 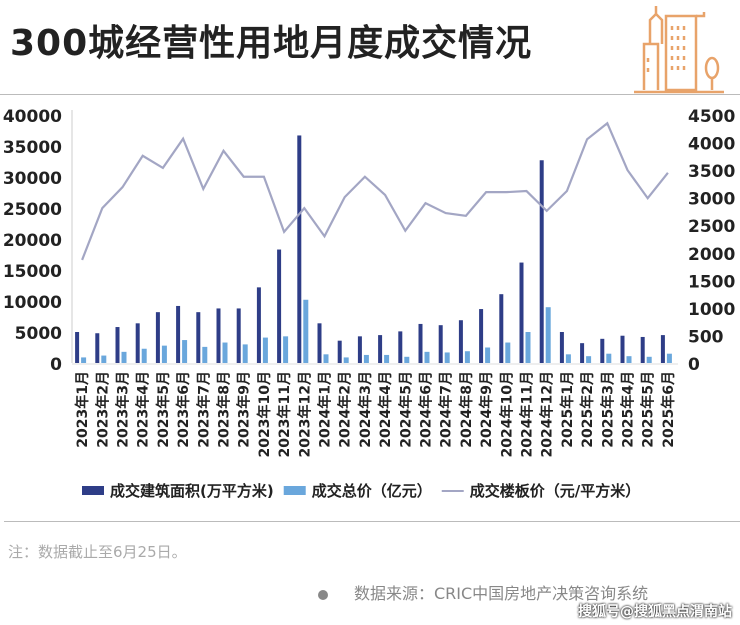 What do you see at coordinates (32, 210) in the screenshot?
I see `left-tick-label: 25000` at bounding box center [32, 210].